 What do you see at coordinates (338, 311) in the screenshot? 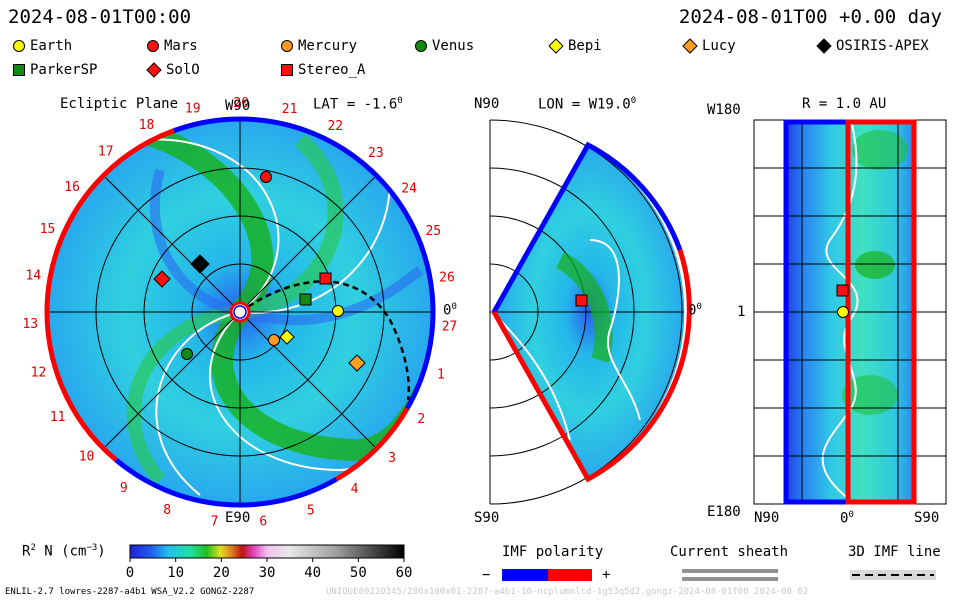
I see `earth-marker` at bounding box center [338, 311].